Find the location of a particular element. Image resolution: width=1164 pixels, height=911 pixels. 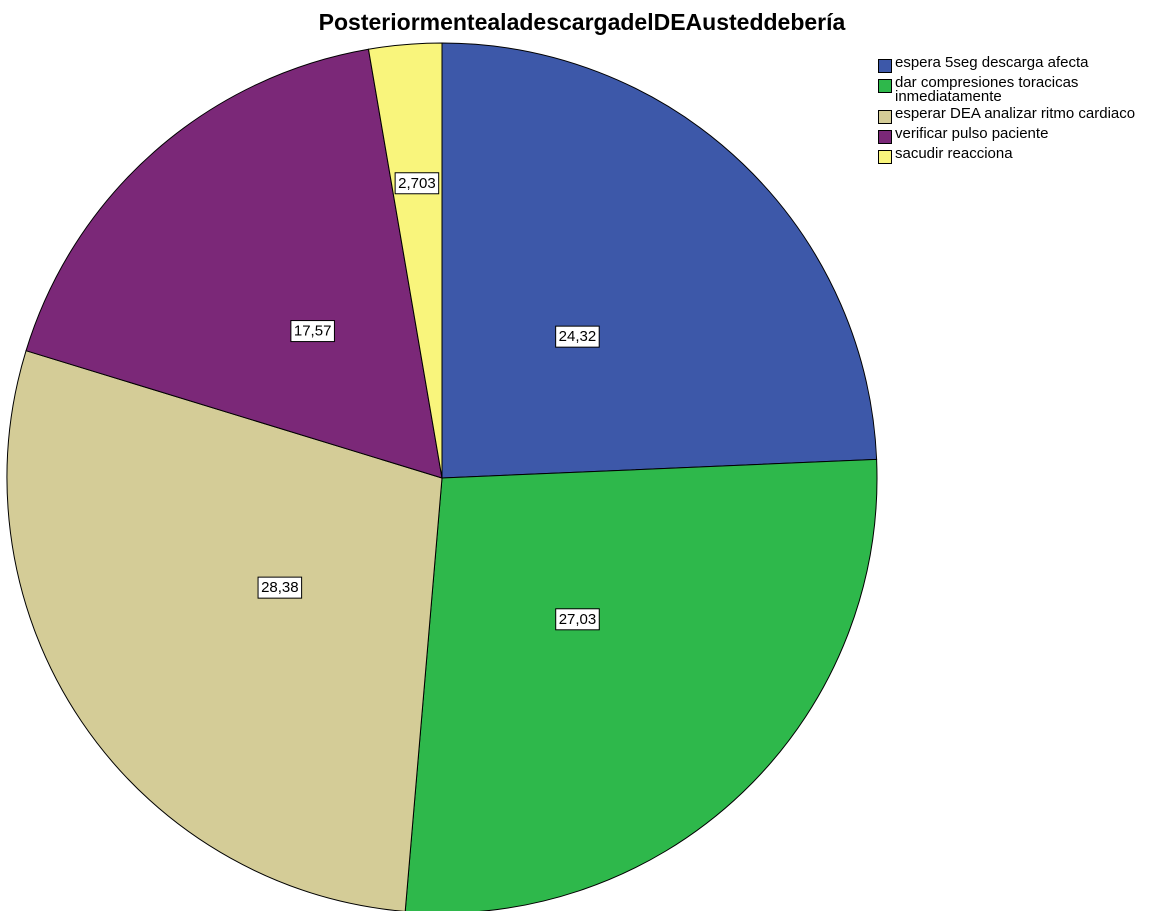

legend-item: esperar DEA analizar ritmo cardiaco is located at coordinates (1019, 114).